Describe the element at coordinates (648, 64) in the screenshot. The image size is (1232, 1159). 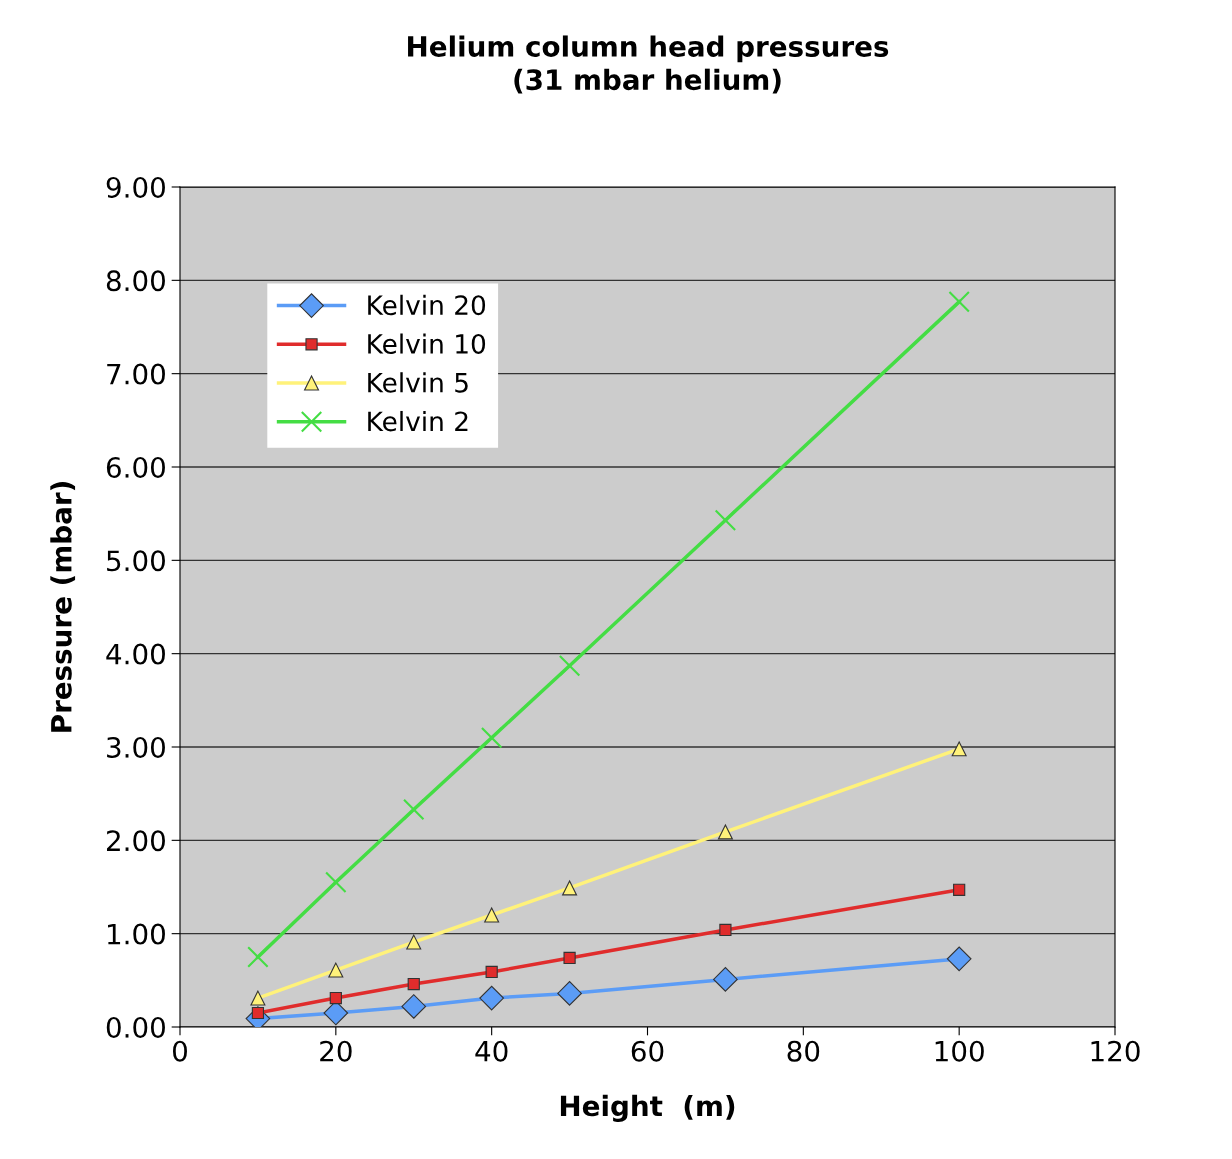
I see `chart-title: Helium column head pressures (31 mbar helium)` at that location.